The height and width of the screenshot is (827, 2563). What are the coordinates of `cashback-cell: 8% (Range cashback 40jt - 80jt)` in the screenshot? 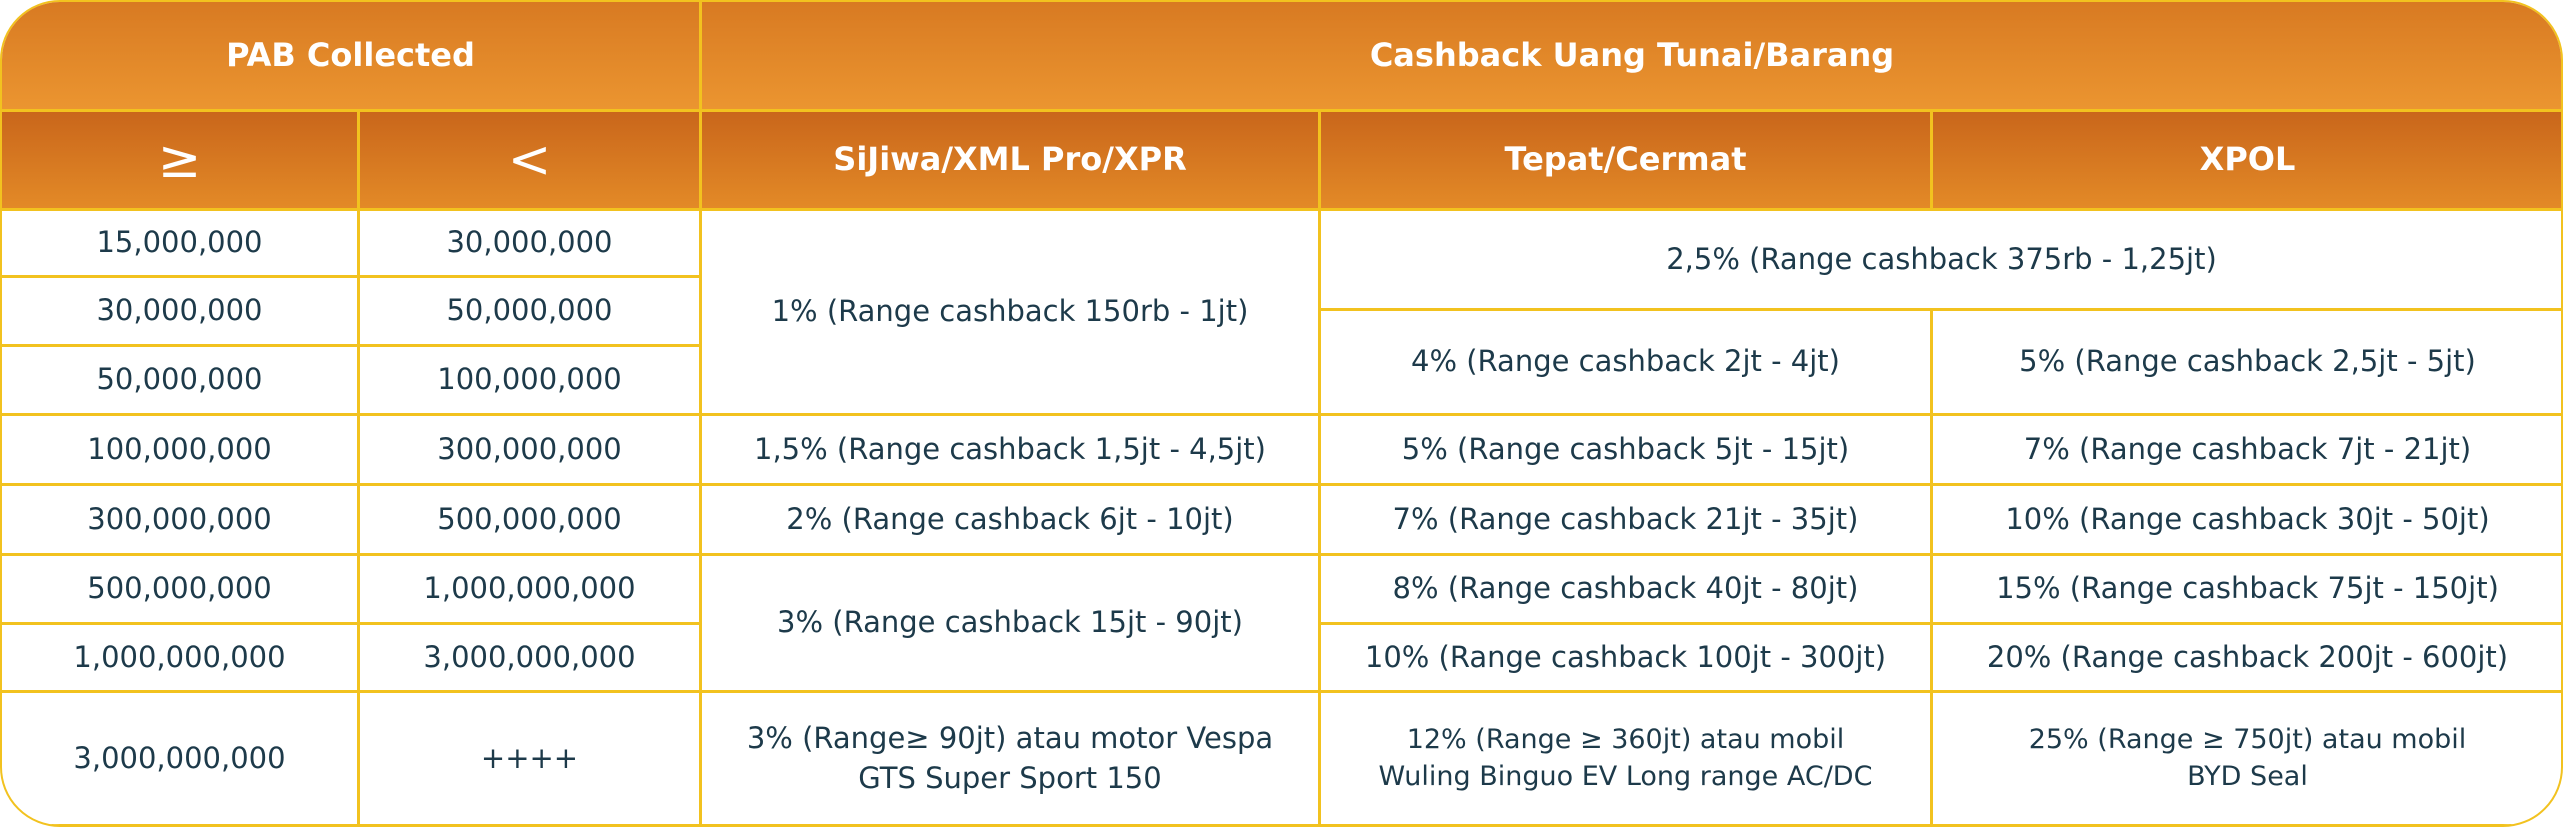 It's located at (1627, 590).